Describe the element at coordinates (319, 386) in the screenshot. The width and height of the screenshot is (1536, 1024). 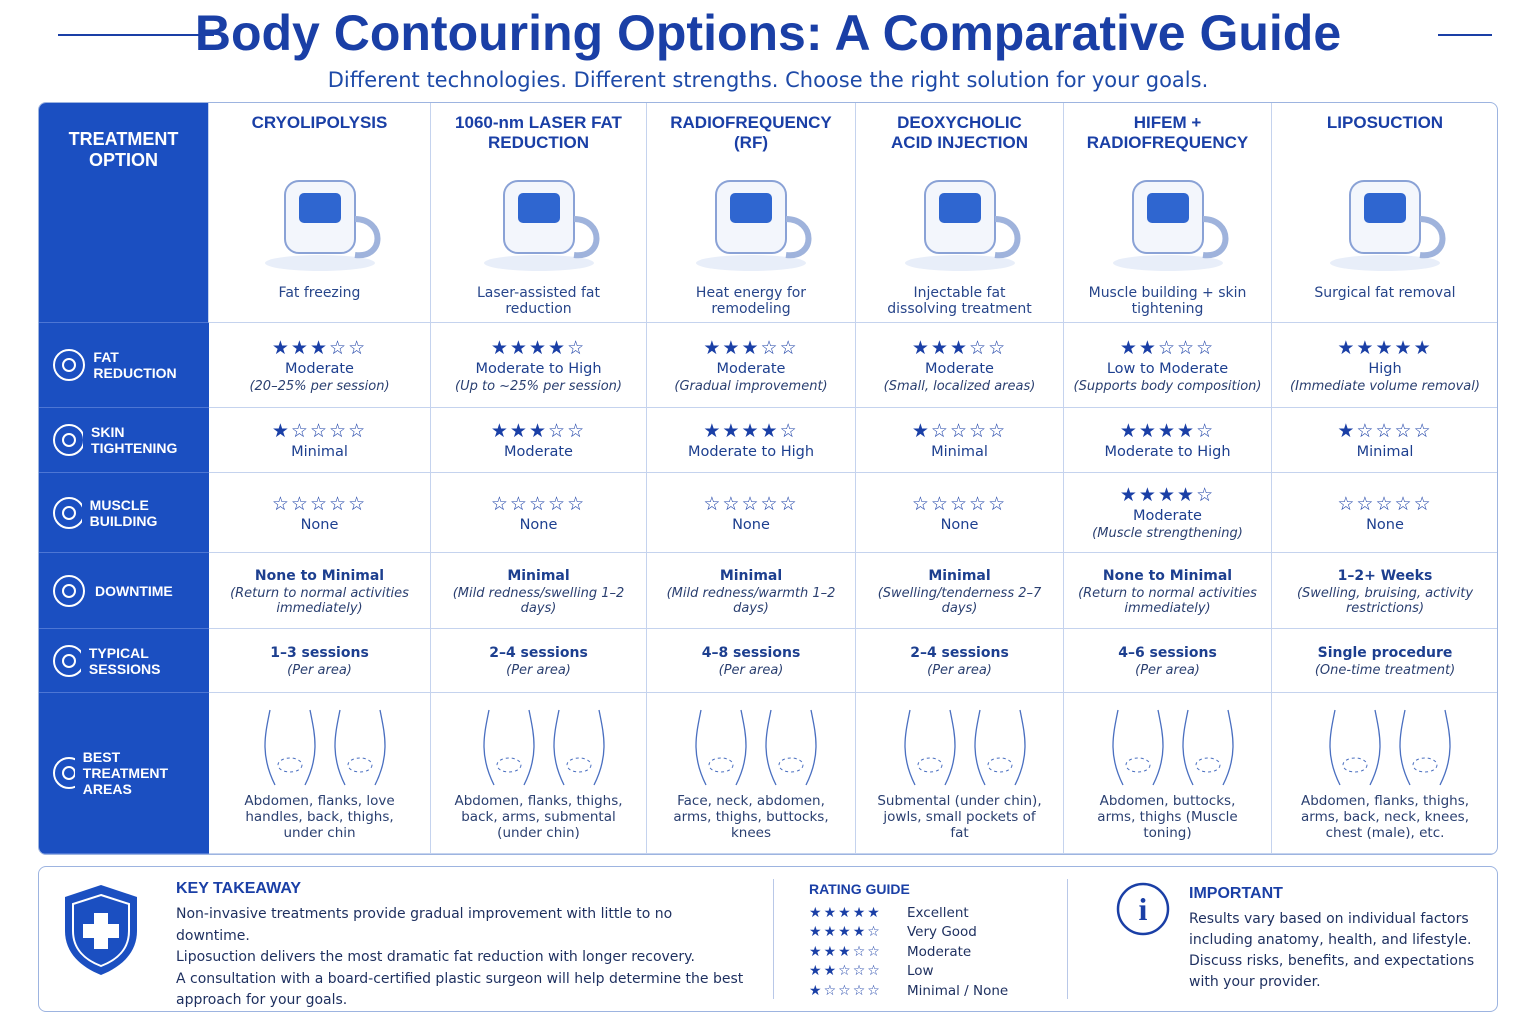
I see `cell-note: (20–25% per session)` at that location.